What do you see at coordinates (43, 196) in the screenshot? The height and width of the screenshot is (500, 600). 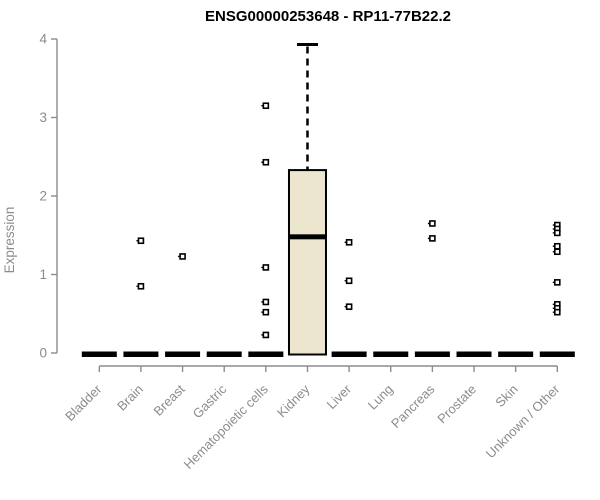 I see `y-tick-label: 2` at bounding box center [43, 196].